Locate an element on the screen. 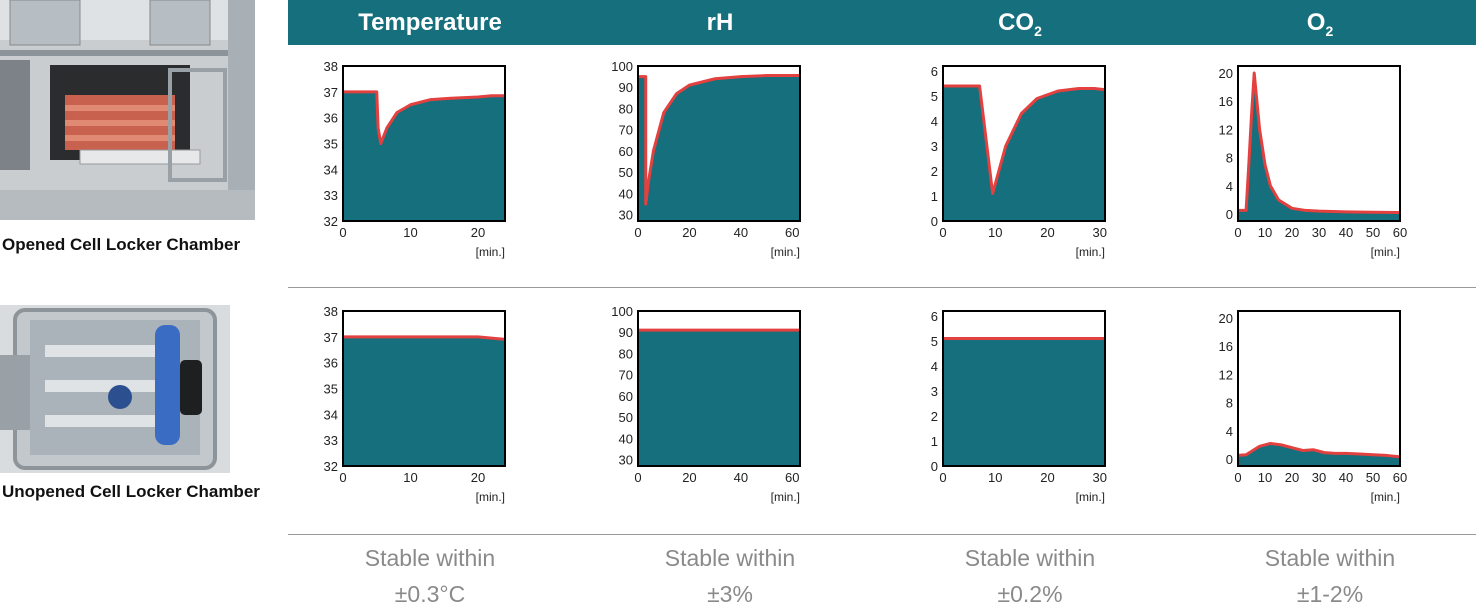 The height and width of the screenshot is (612, 1476). chart-unopened-o2: 0 4 8 12 16 20 0 10 20 30 40 50 60 [min.] is located at coordinates (1315, 413).